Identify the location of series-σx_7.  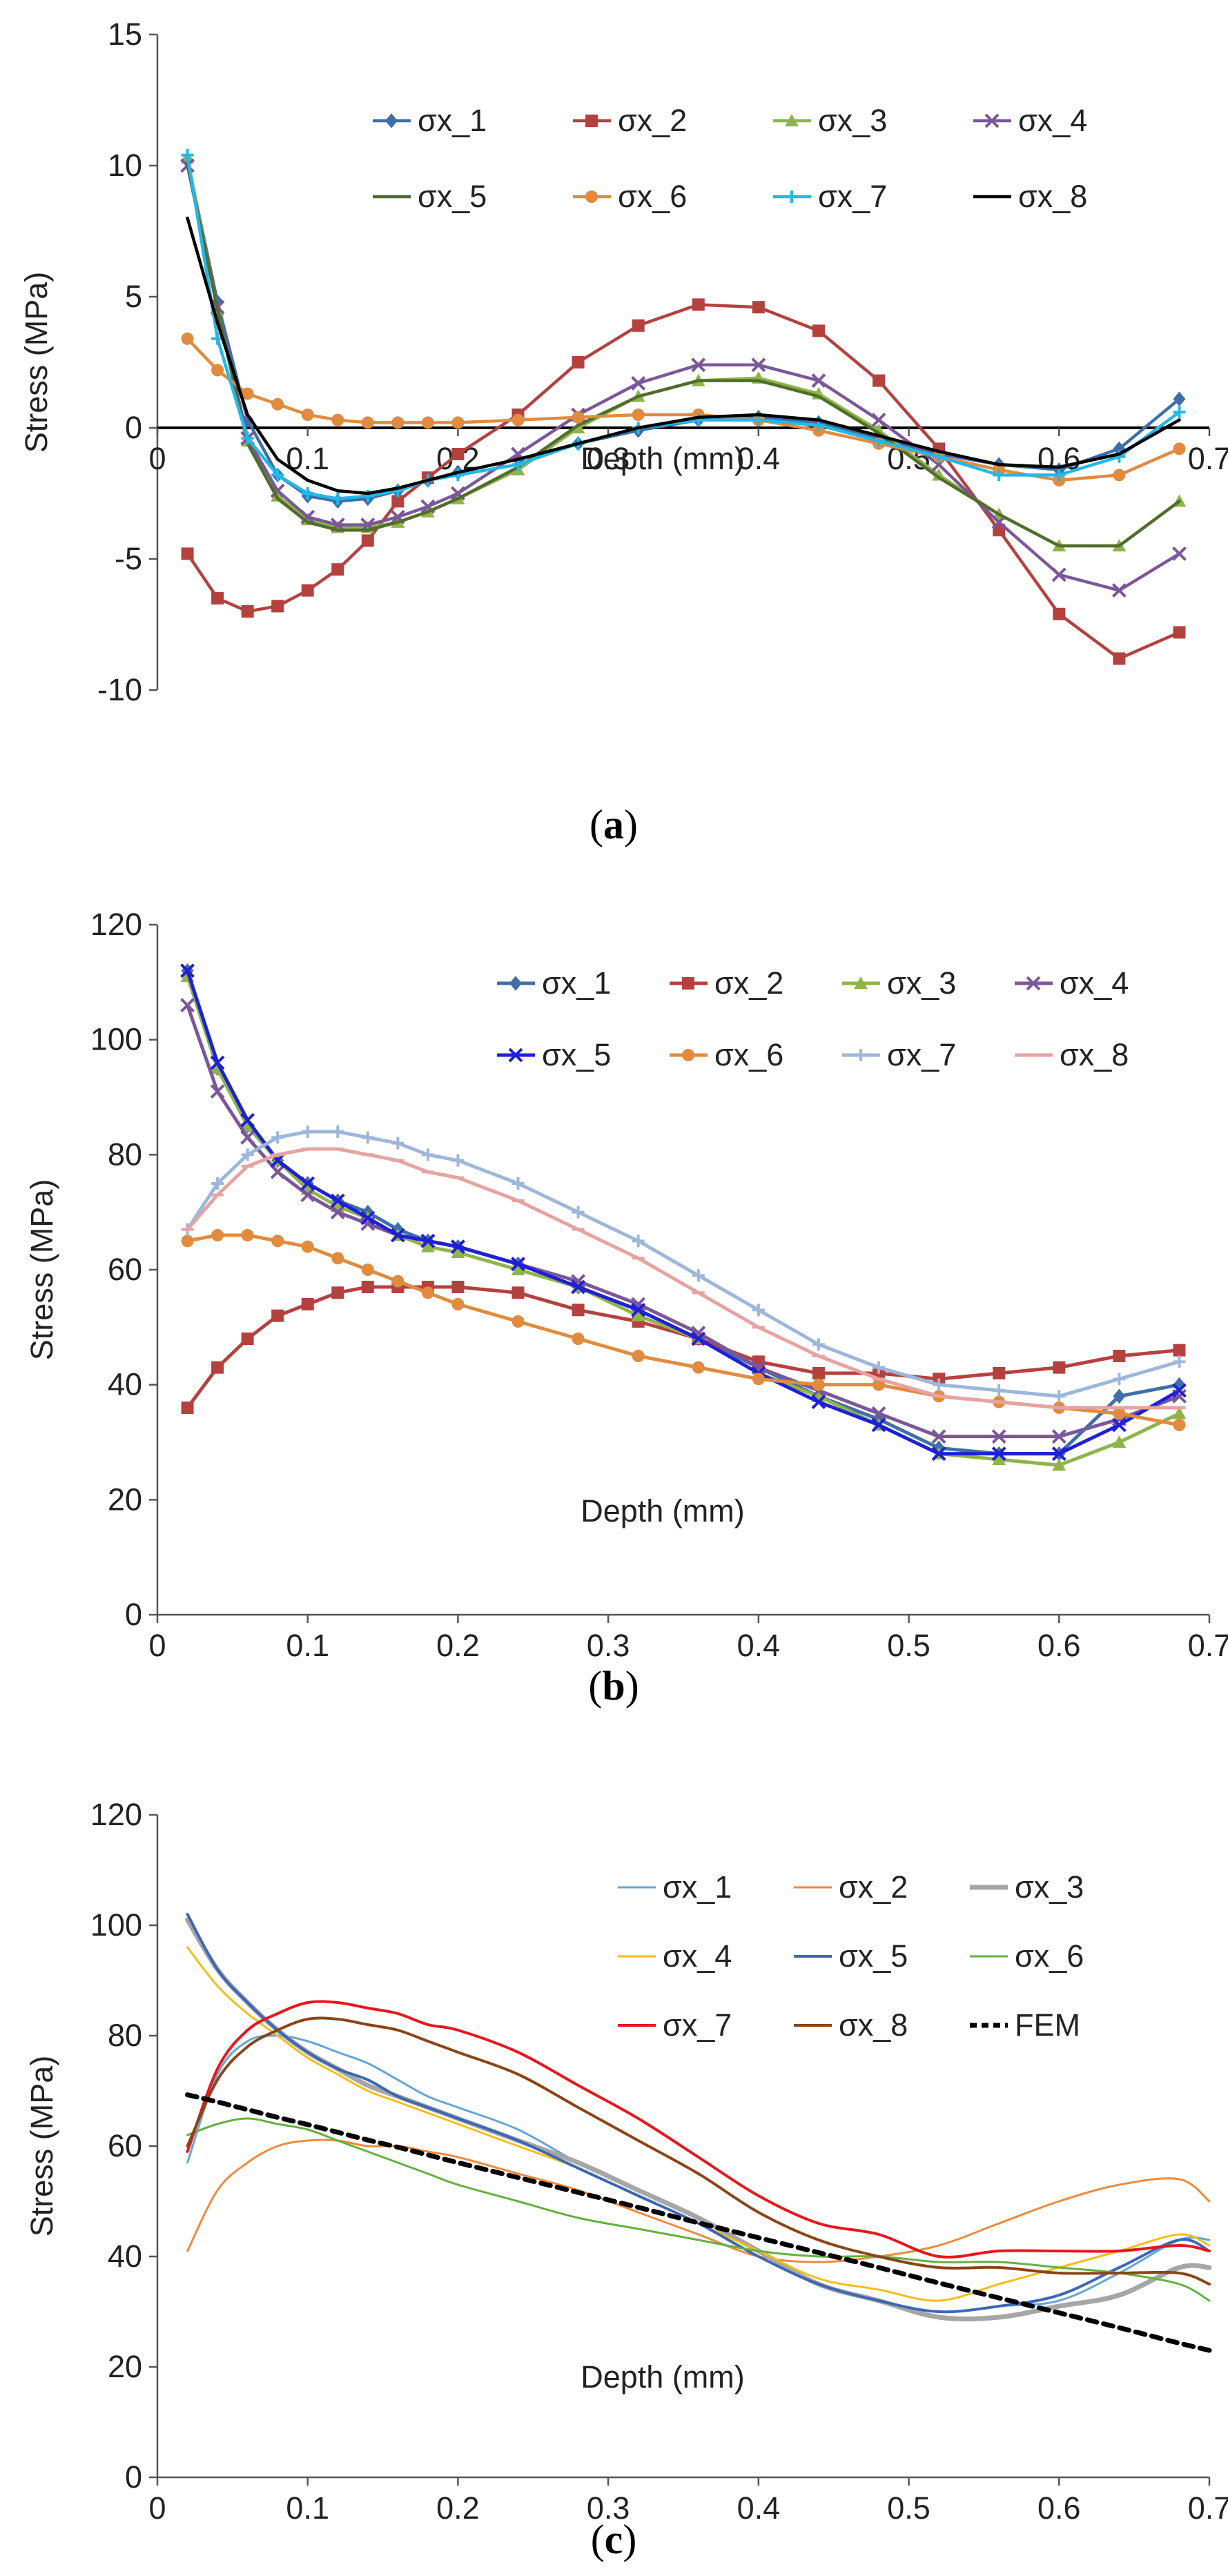
(698, 2129).